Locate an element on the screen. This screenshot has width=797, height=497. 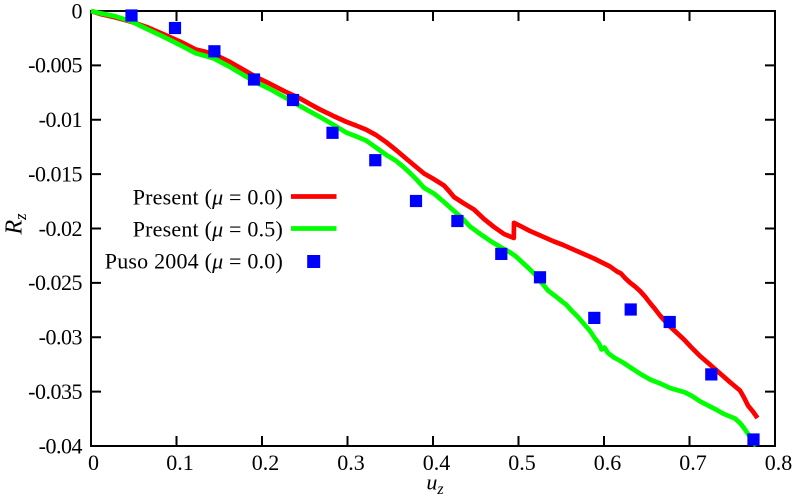
svg-text: -0.02 is located at coordinates (60, 228).